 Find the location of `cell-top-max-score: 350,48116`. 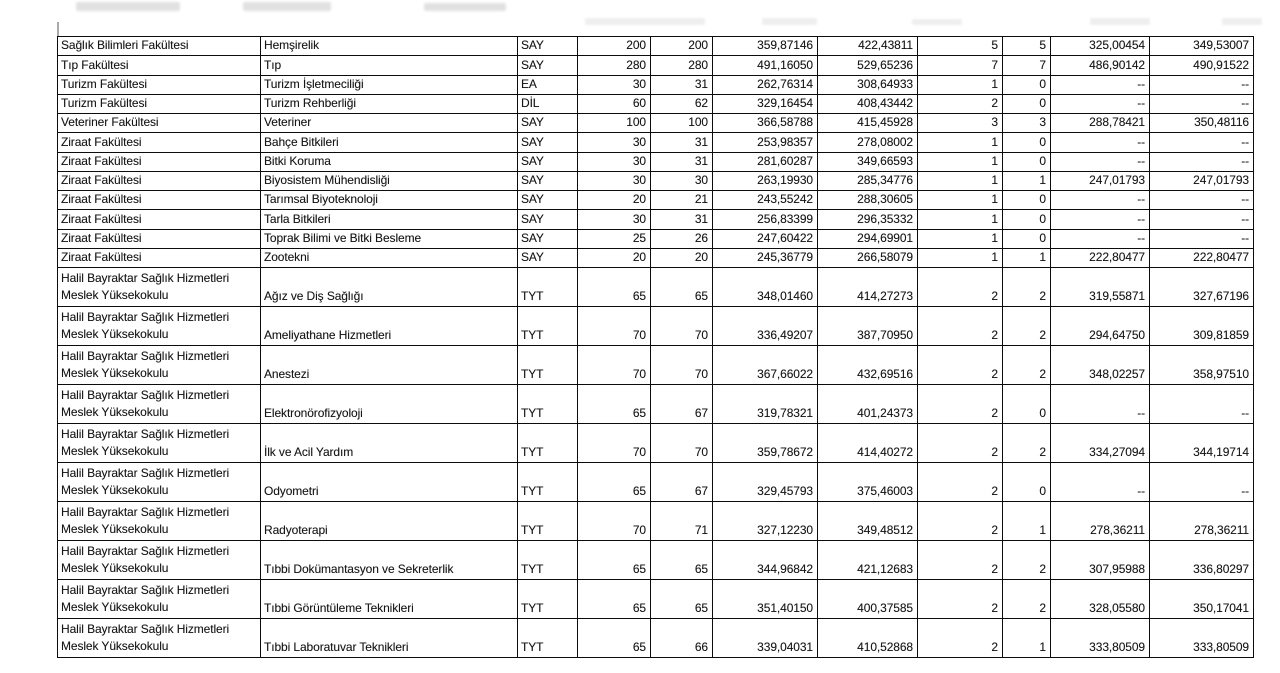

cell-top-max-score: 350,48116 is located at coordinates (1201, 123).